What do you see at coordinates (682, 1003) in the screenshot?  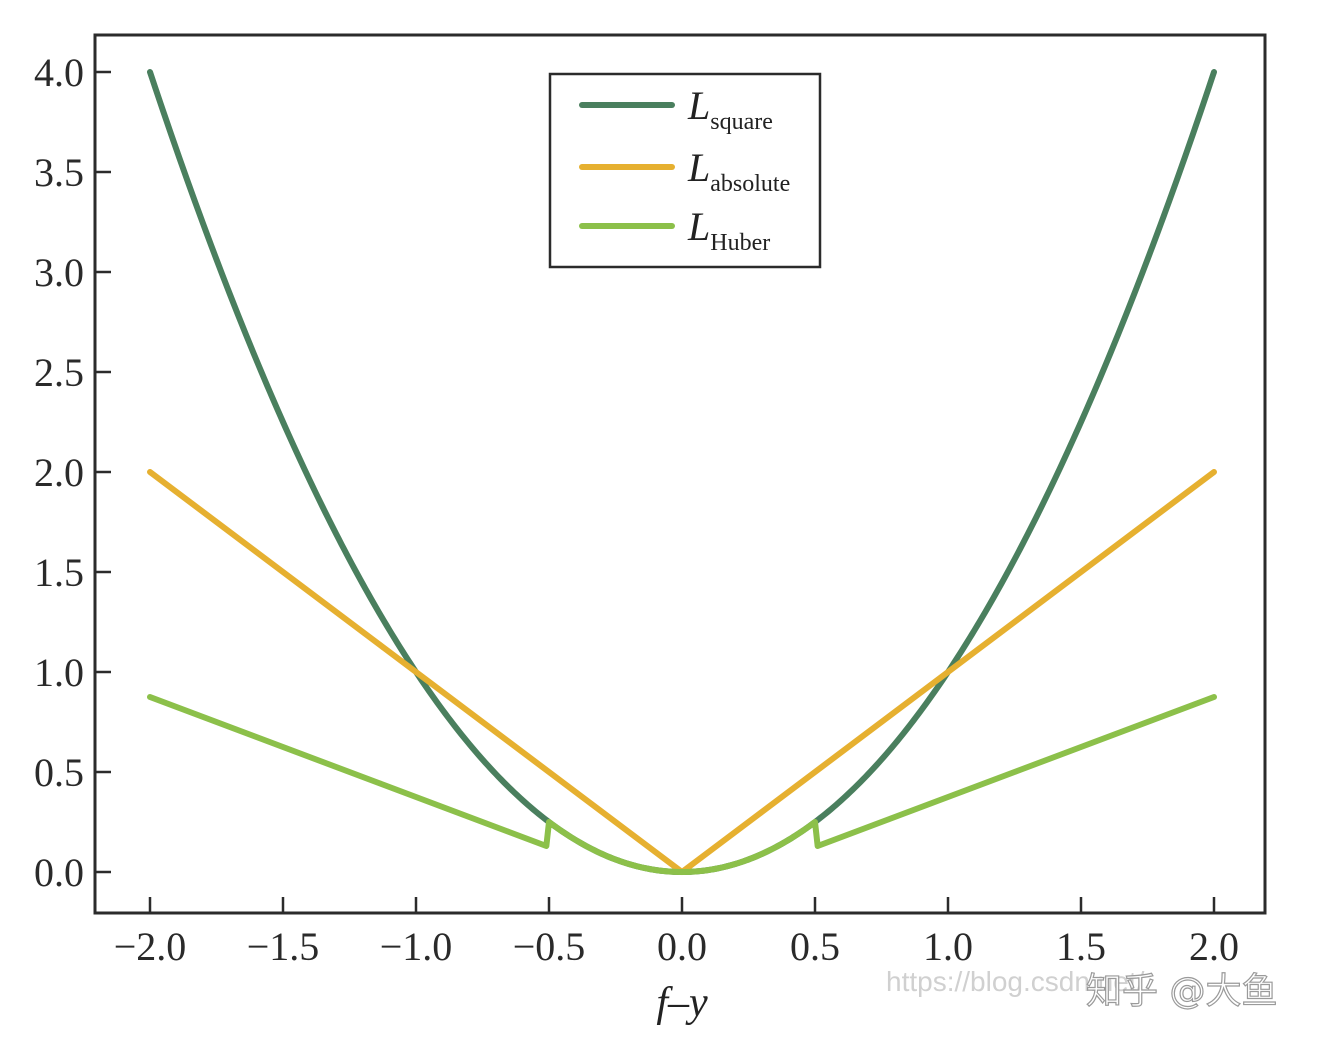 I see `x-axis-title: f–y` at bounding box center [682, 1003].